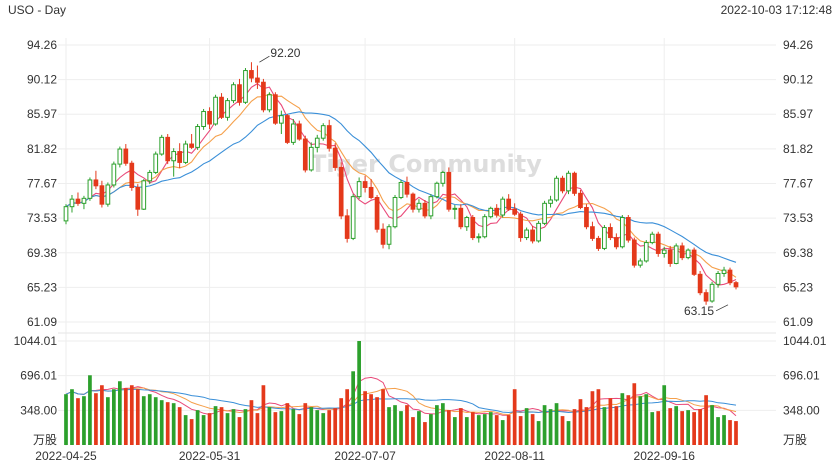 The image size is (840, 470). What do you see at coordinates (798, 80) in the screenshot?
I see `price-tick-label-right: 90.12` at bounding box center [798, 80].